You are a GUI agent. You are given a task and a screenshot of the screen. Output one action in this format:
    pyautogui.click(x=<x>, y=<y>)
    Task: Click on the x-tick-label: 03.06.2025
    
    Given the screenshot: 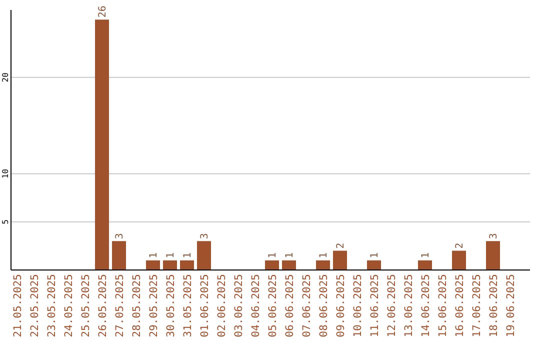 What is the action you would take?
    pyautogui.click(x=239, y=306)
    